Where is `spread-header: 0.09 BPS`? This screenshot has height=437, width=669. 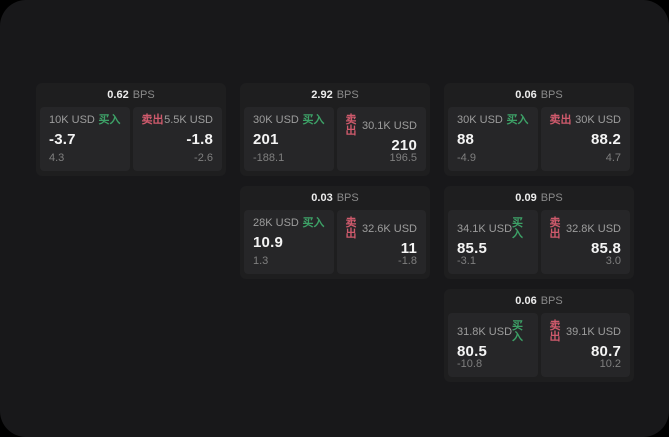
spread-header: 0.09 BPS is located at coordinates (539, 198).